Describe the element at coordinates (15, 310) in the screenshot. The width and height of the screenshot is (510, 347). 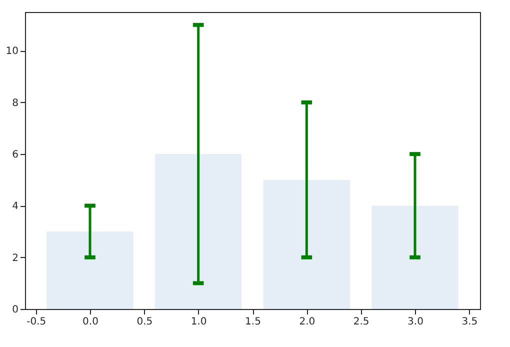
I see `y-tick-label: 0` at that location.